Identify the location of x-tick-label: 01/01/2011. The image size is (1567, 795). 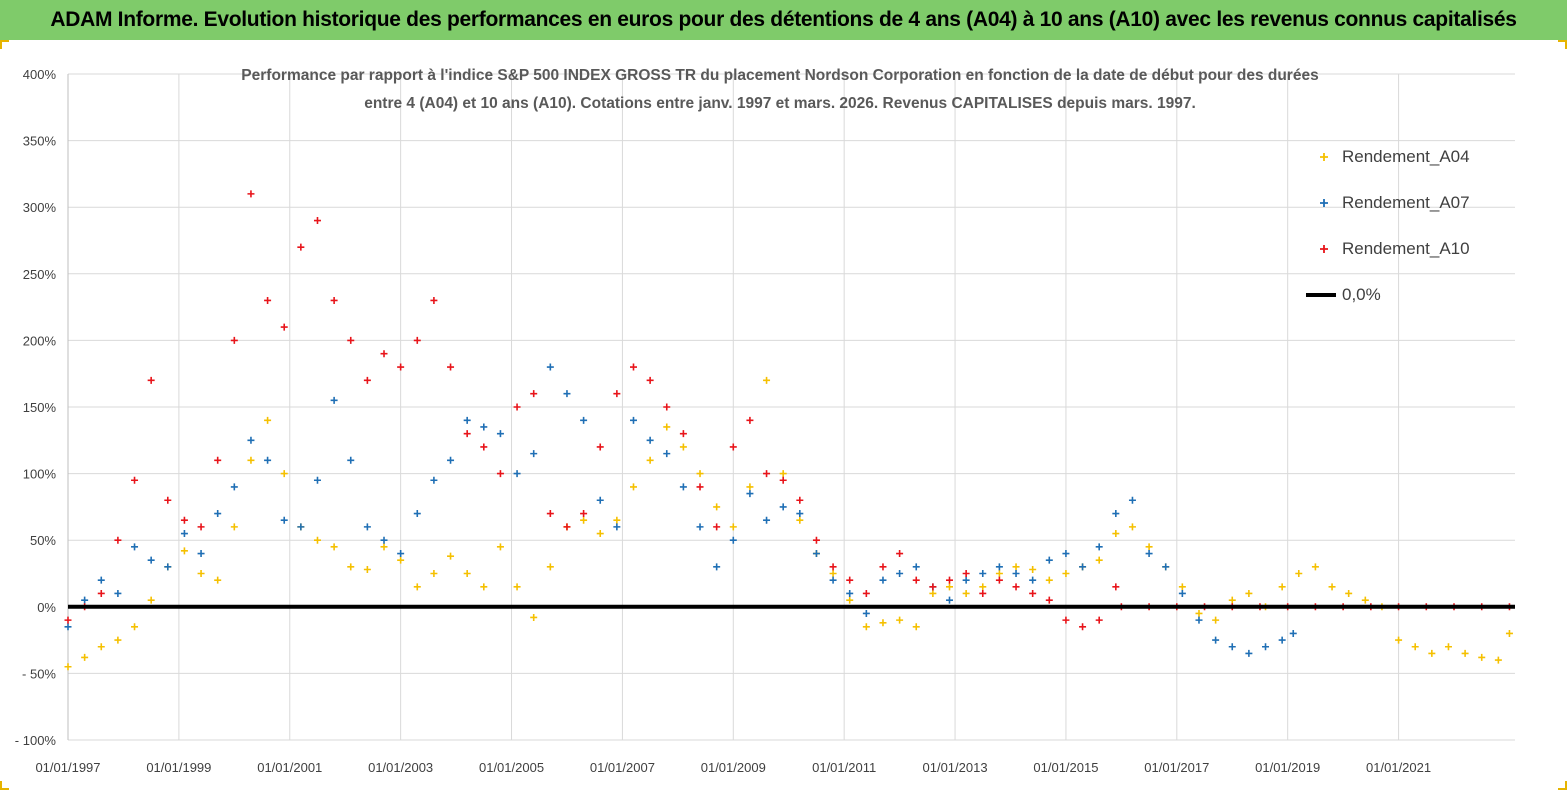
(844, 767).